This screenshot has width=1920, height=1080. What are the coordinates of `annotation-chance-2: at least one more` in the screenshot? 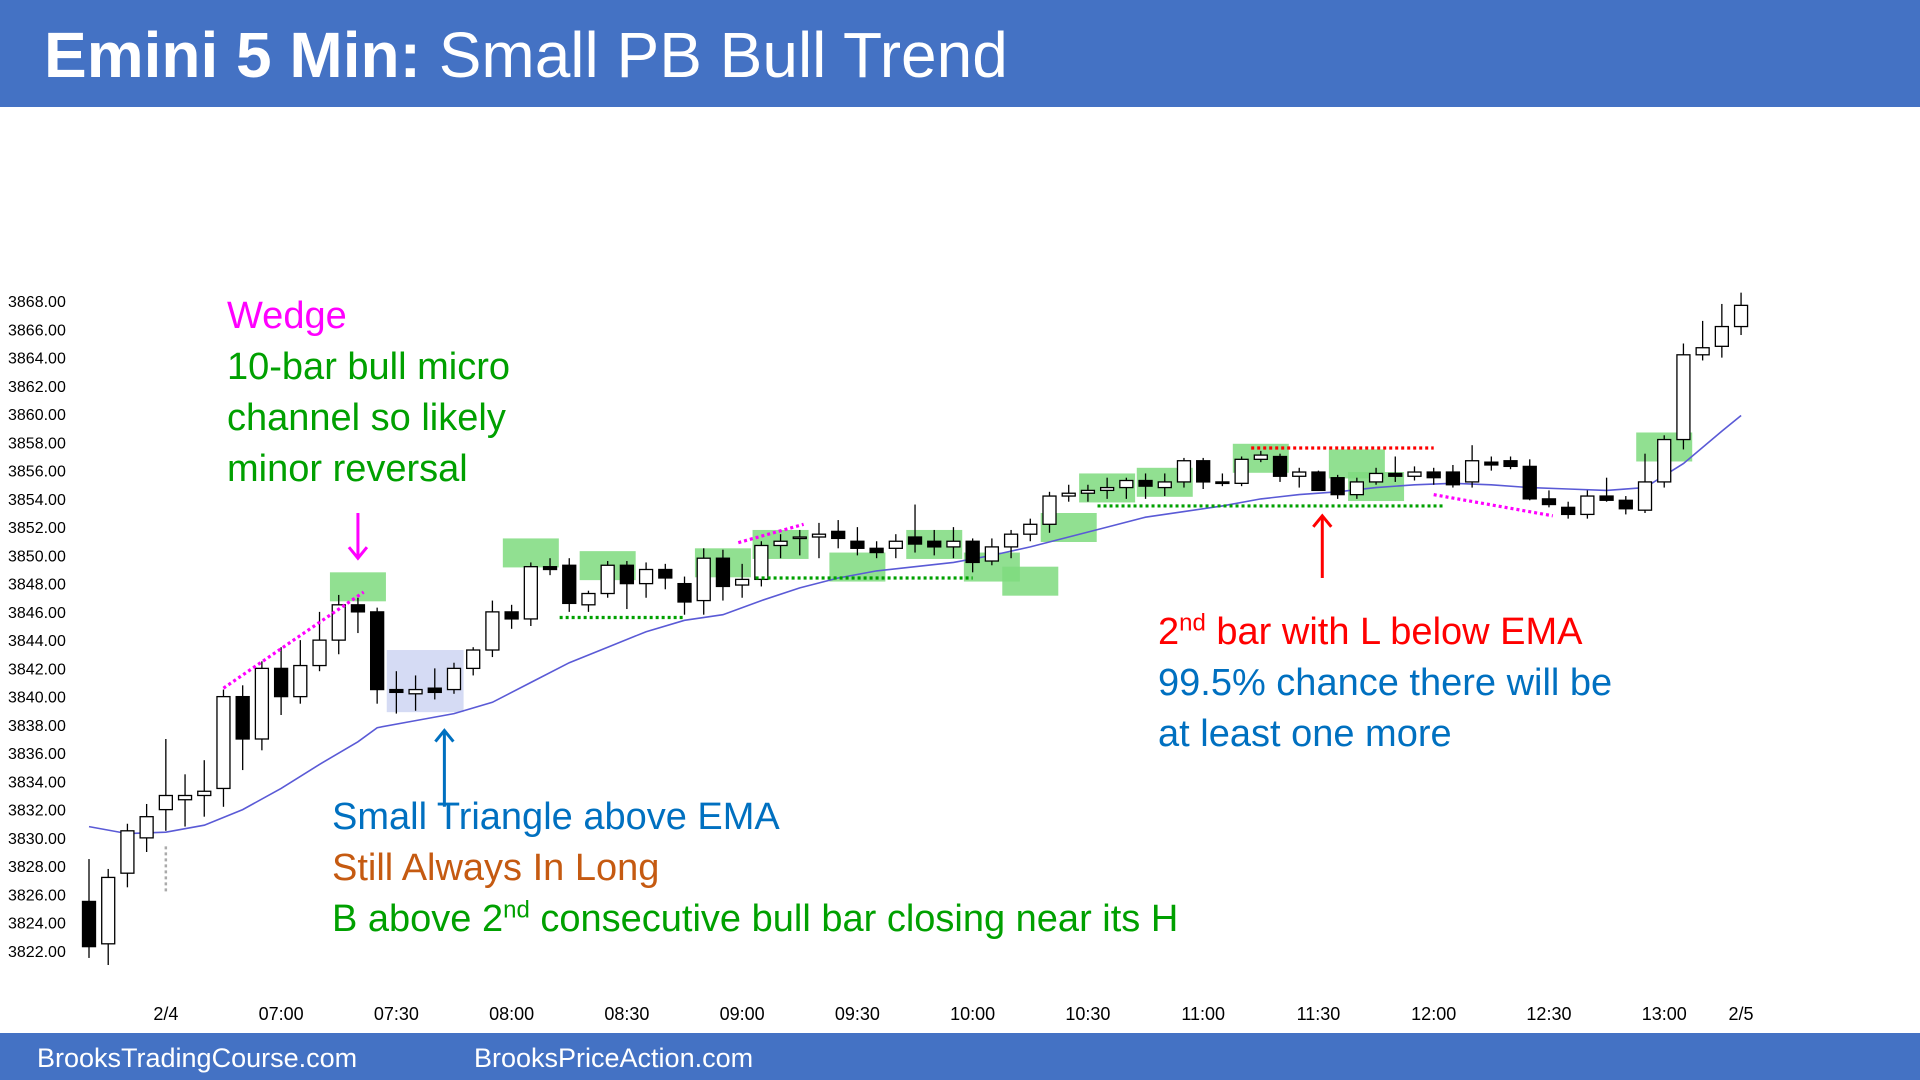 It's located at (1305, 734).